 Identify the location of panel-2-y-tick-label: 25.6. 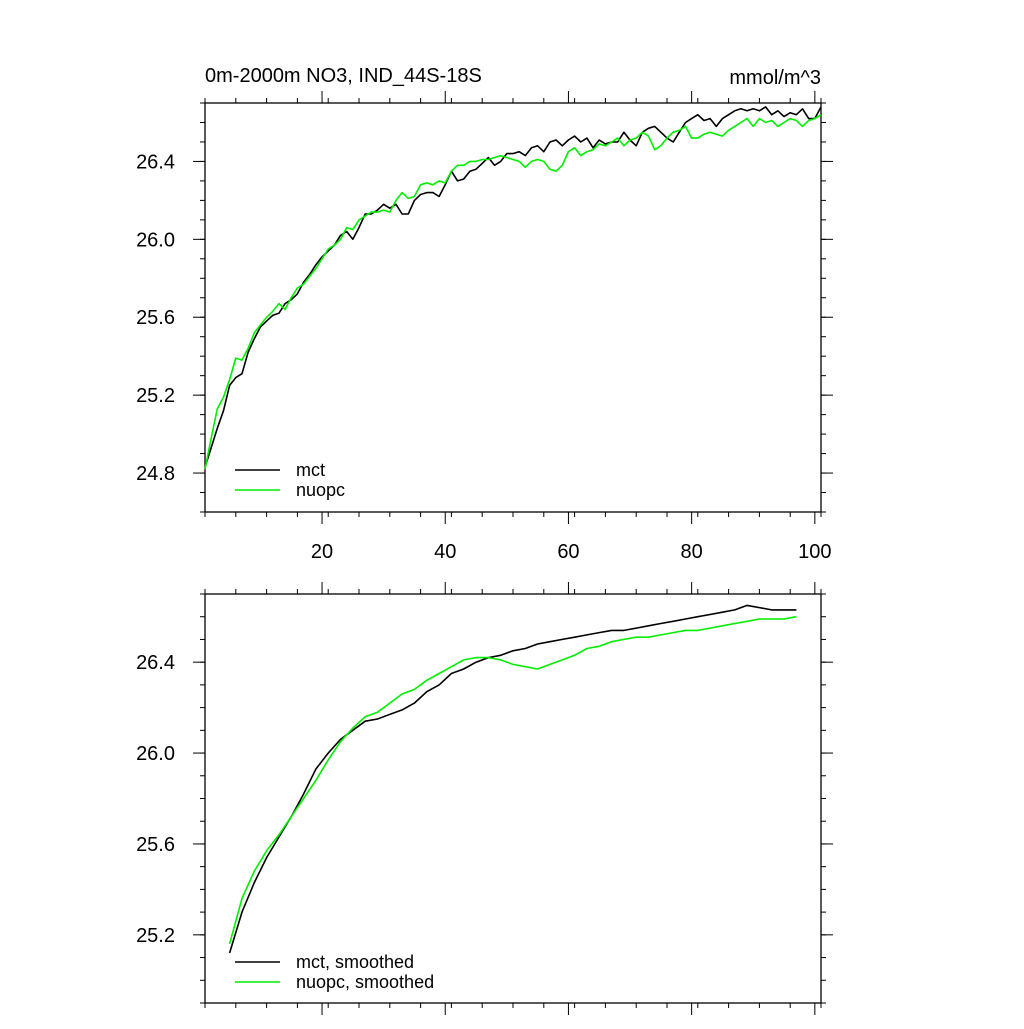
(155, 845).